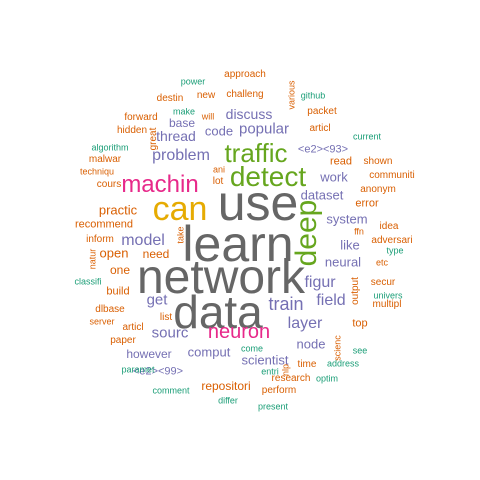 This screenshot has height=480, width=480. What do you see at coordinates (157, 300) in the screenshot?
I see `word-get: get` at bounding box center [157, 300].